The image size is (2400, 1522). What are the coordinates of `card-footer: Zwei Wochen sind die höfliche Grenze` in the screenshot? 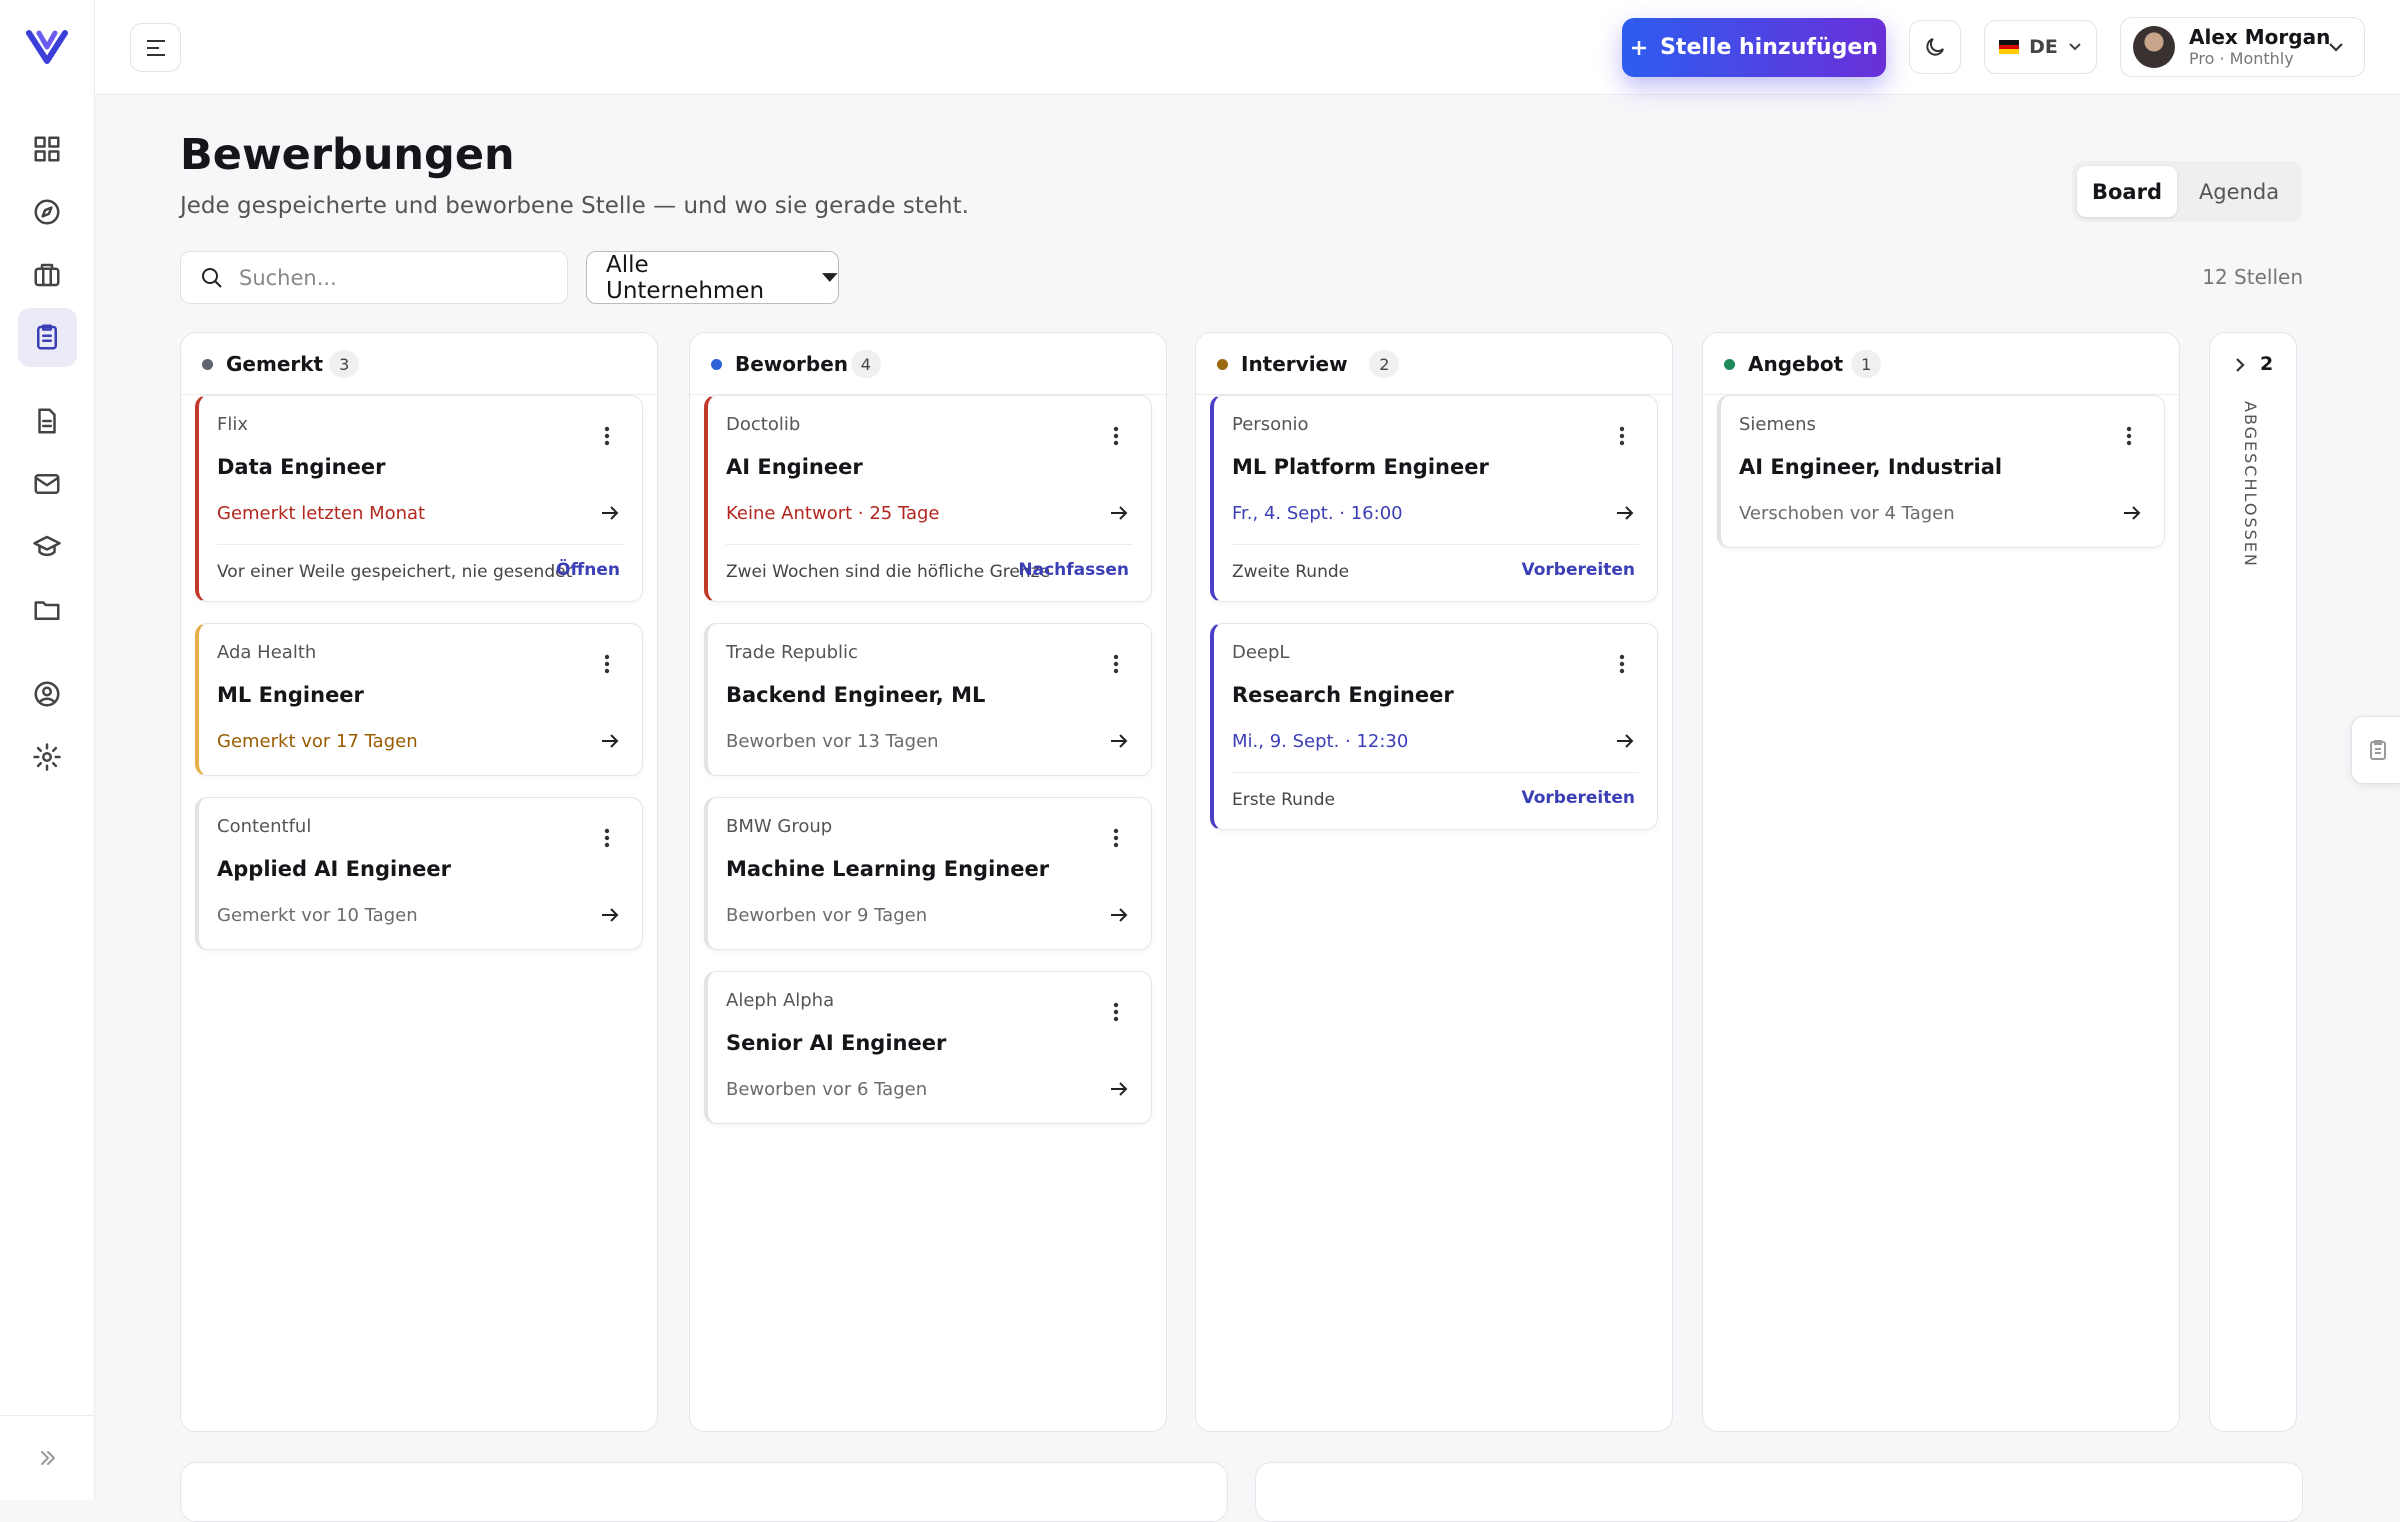 It's located at (888, 572).